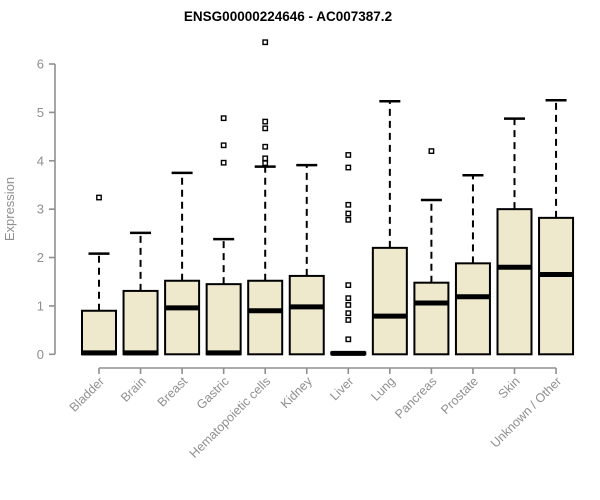  Describe the element at coordinates (265, 197) in the screenshot. I see `box-group-hematopoietic-cells` at that location.